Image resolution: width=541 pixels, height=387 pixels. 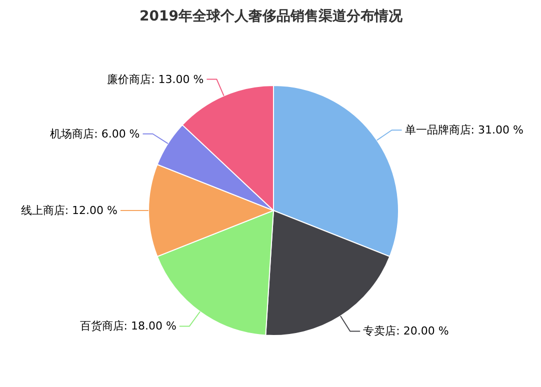 What do you see at coordinates (406, 331) in the screenshot?
I see `slice-label: 专卖店: 20.00 %` at bounding box center [406, 331].